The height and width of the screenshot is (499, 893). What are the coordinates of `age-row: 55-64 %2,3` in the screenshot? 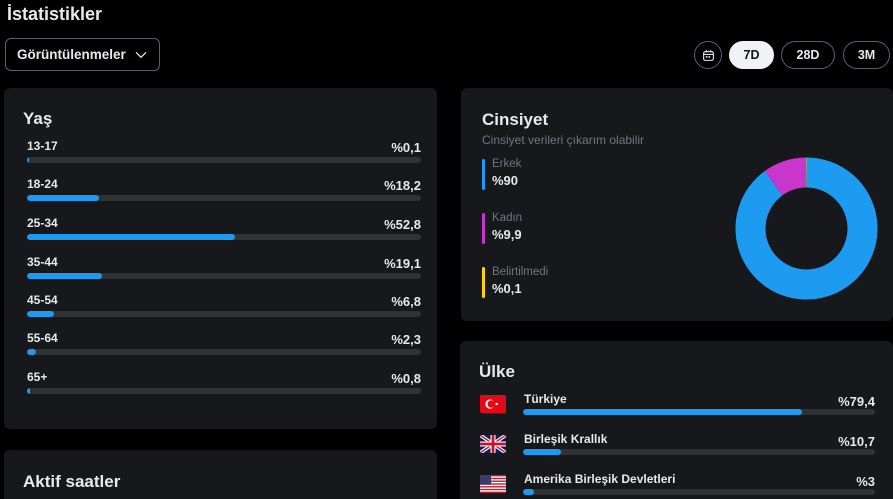 It's located at (222, 346).